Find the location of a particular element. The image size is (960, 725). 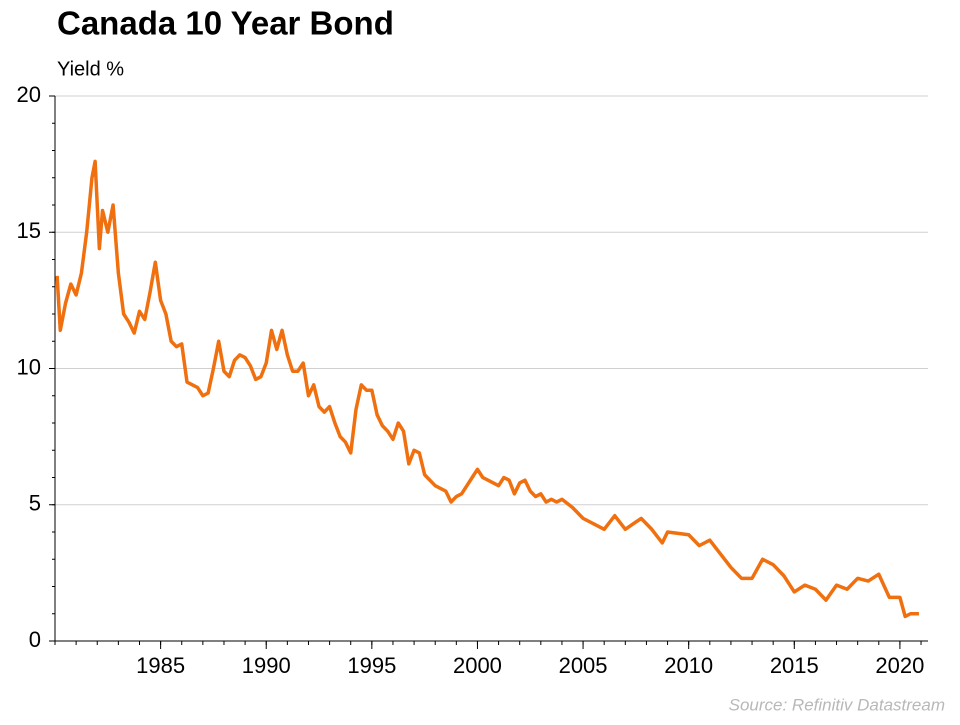

chart-title: Canada 10 Year Bond is located at coordinates (225, 23).